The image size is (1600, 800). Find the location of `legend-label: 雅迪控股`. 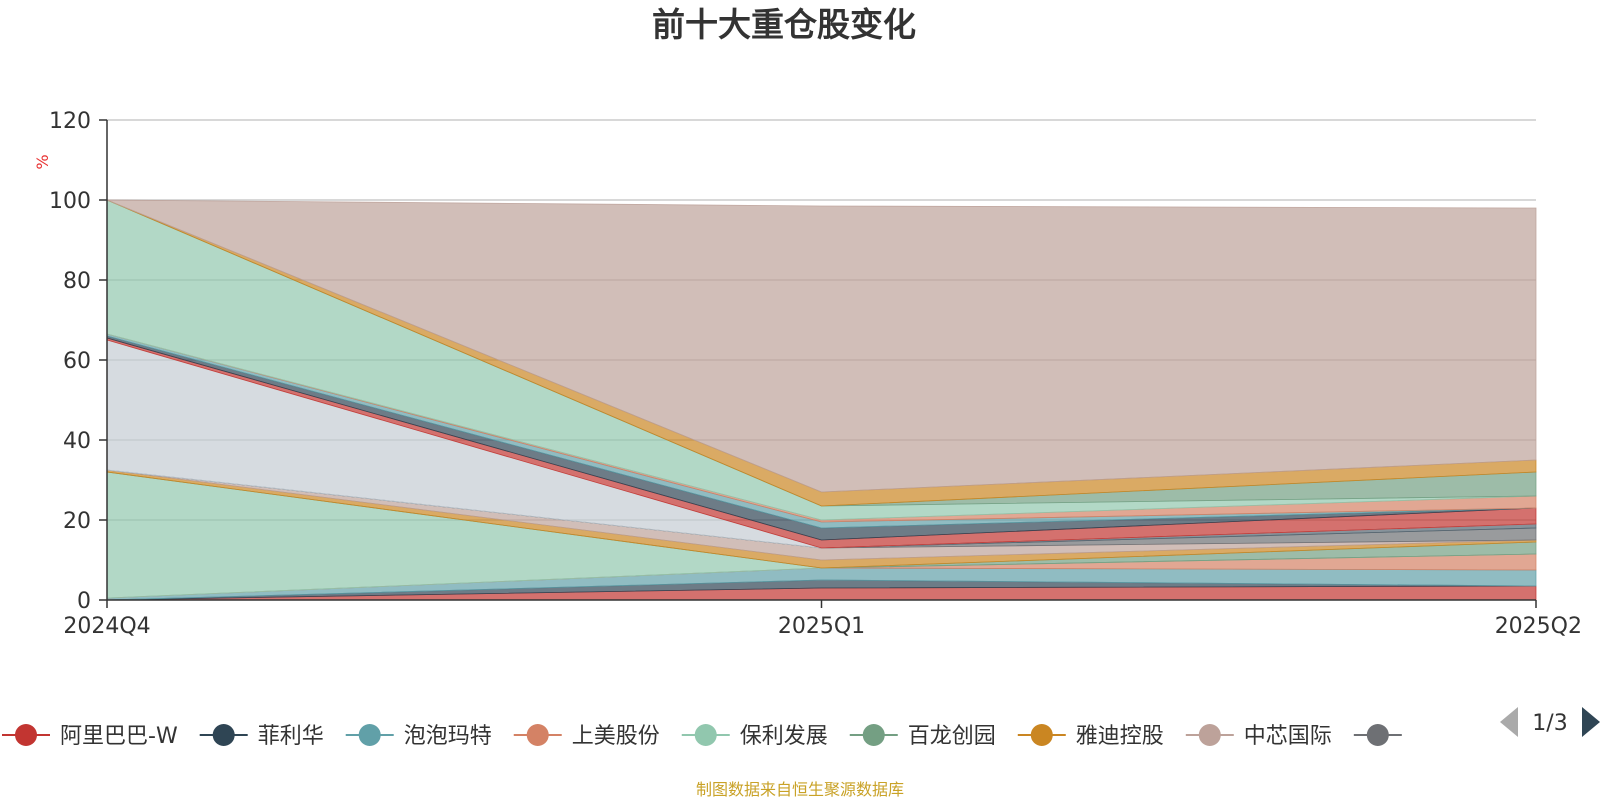

legend-label: 雅迪控股 is located at coordinates (1120, 736).